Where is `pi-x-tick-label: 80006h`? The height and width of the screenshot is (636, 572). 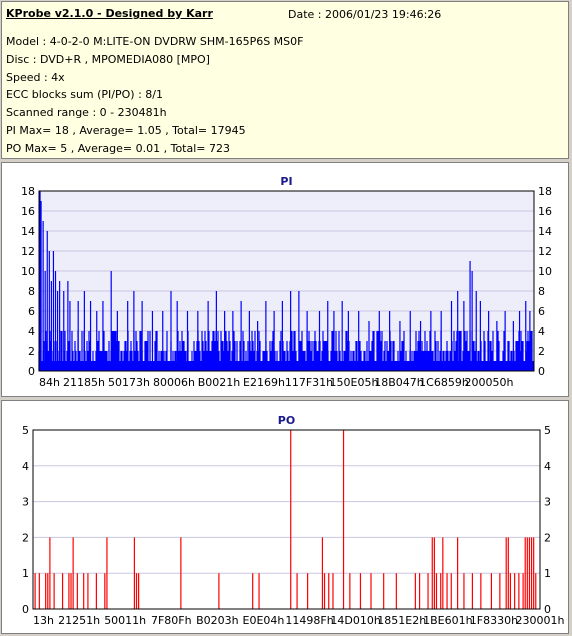 pi-x-tick-label: 80006h is located at coordinates (174, 382).